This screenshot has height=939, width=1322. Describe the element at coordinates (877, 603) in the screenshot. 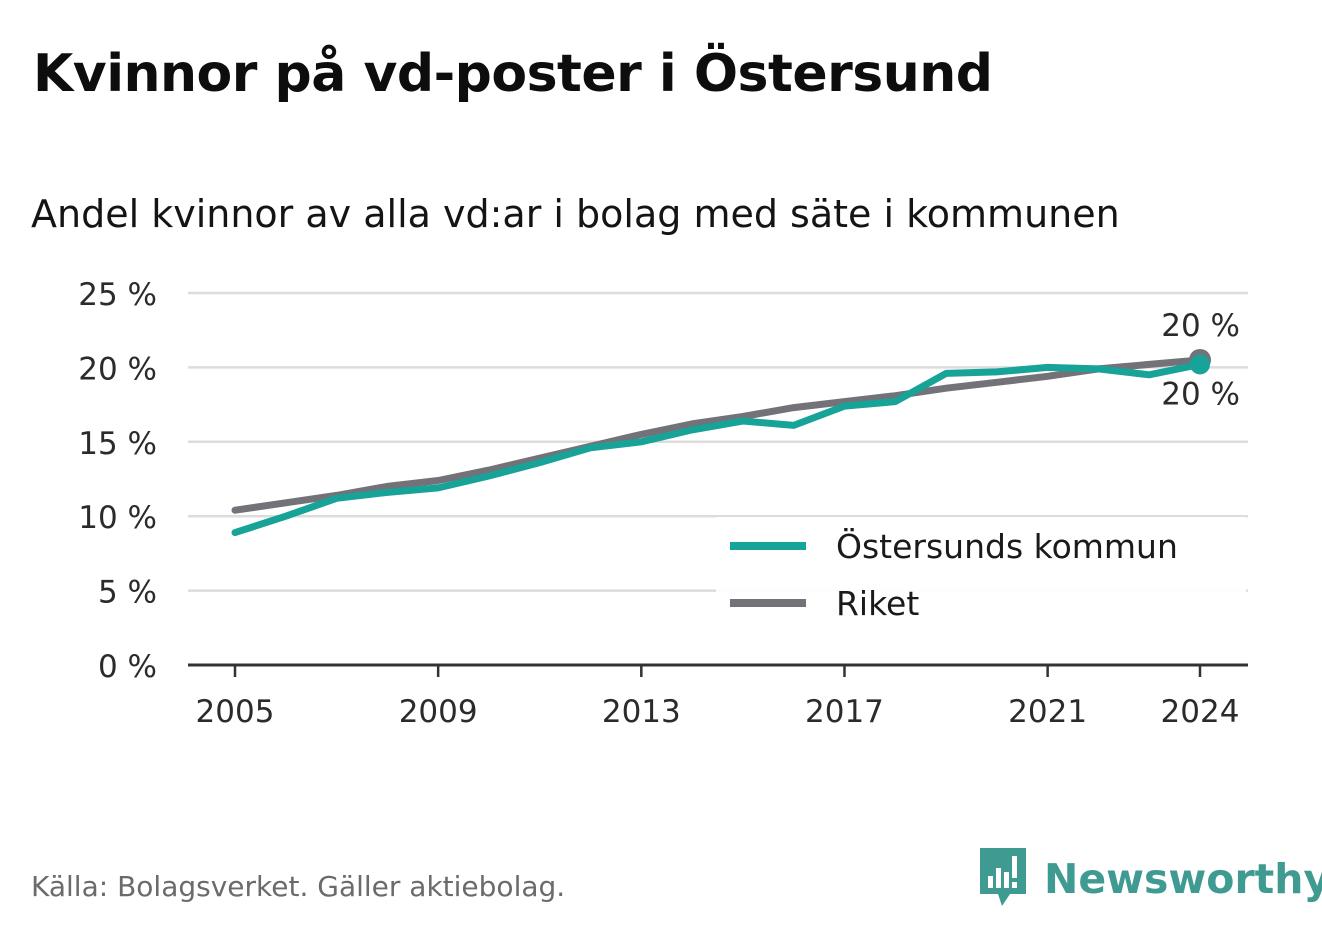

I see `legend-label-riket: Riket` at that location.